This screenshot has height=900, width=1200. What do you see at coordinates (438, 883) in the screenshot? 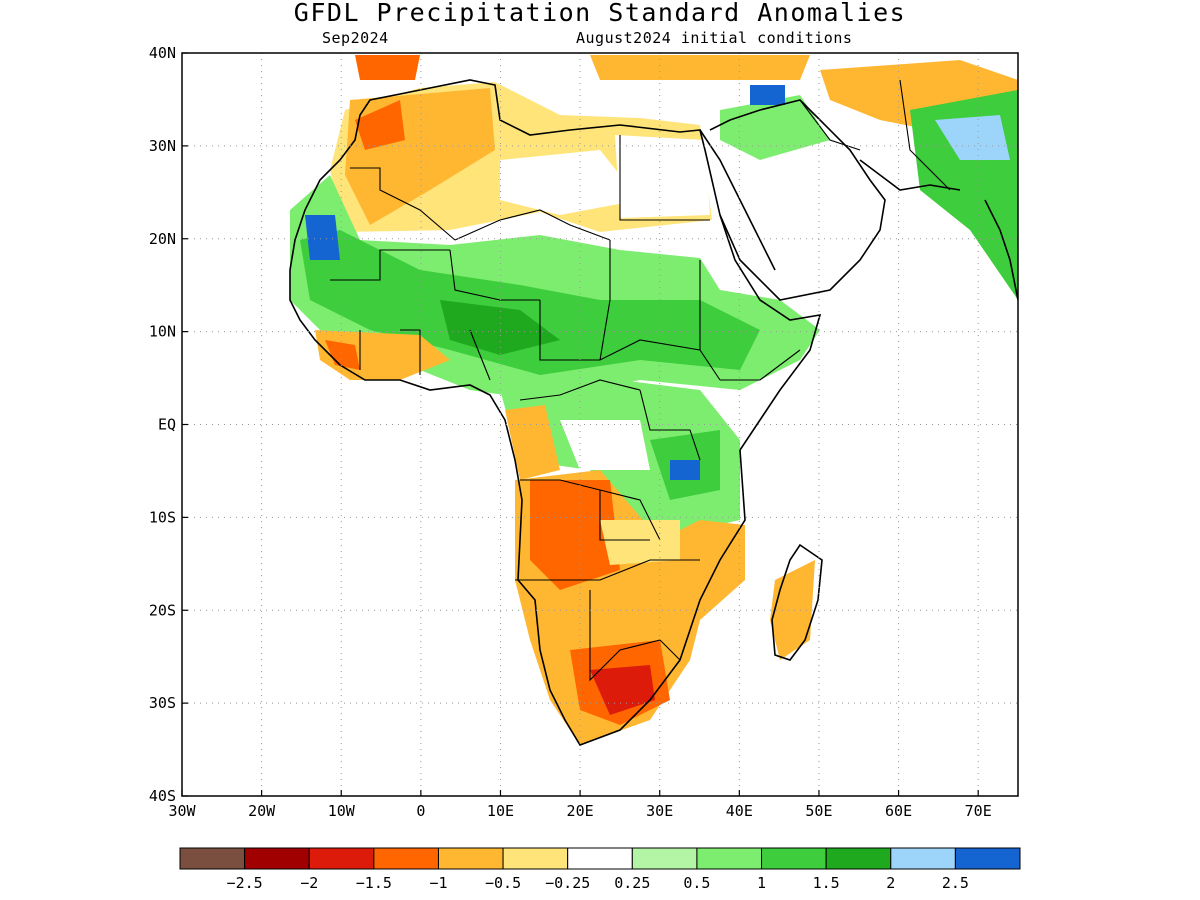
I see `colorbar-label: −1` at bounding box center [438, 883].